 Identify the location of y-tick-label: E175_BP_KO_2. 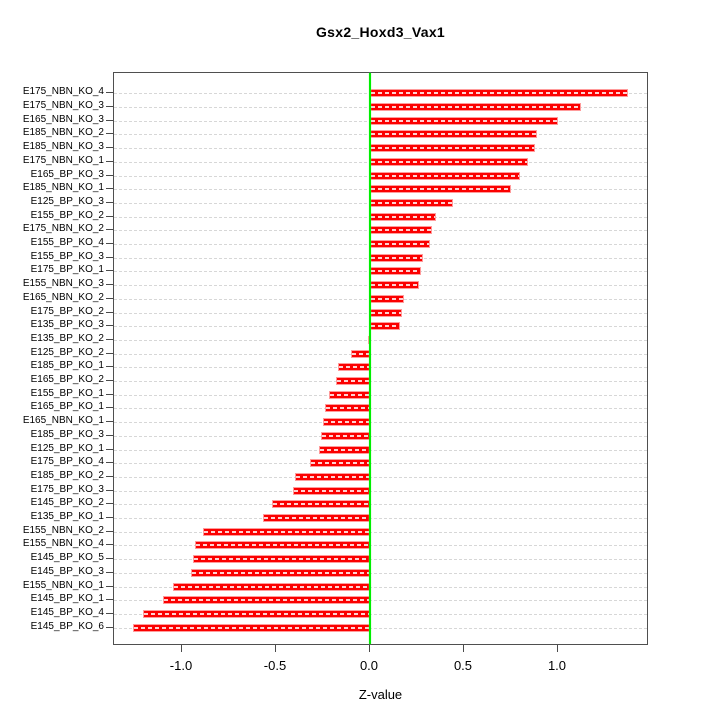
(67, 311).